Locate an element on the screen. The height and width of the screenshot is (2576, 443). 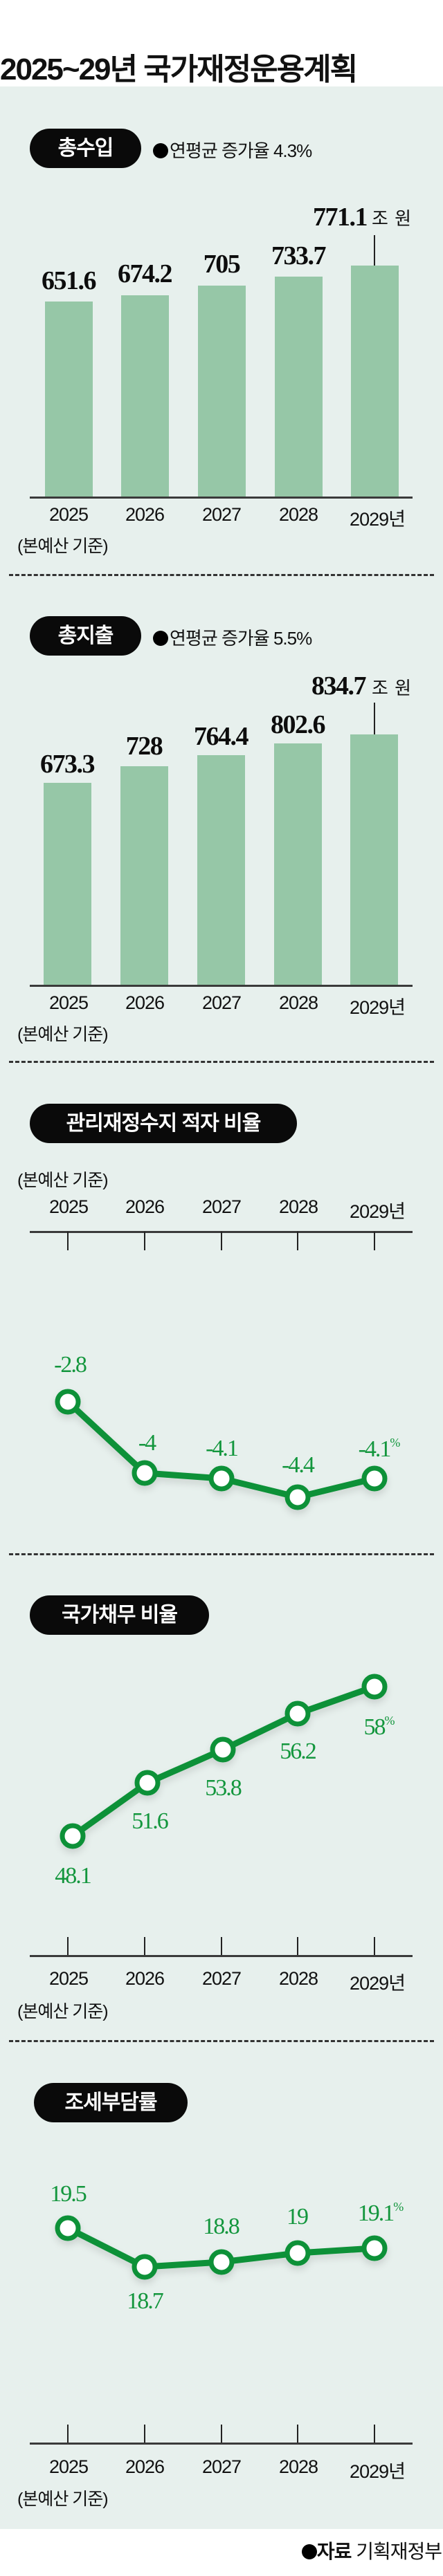
deficit-line is located at coordinates (221, 1449).